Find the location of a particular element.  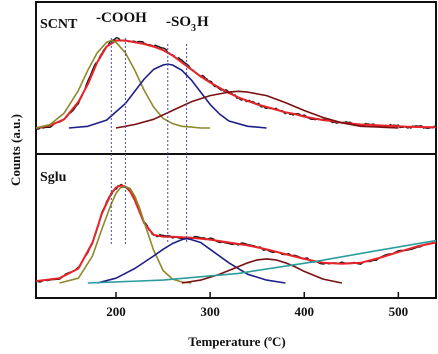

y-axis-label: Counts (a.u.) is located at coordinates (15, 150).